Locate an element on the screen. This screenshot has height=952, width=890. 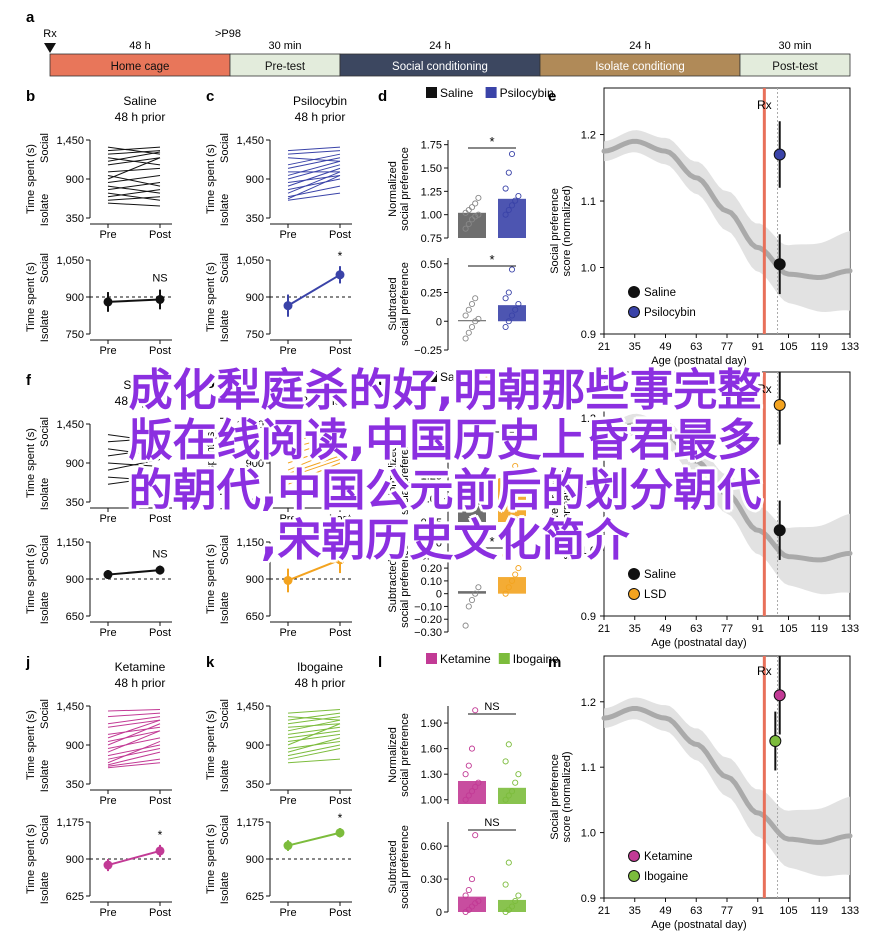
x-tick-label: 35 is located at coordinates (635, 347).